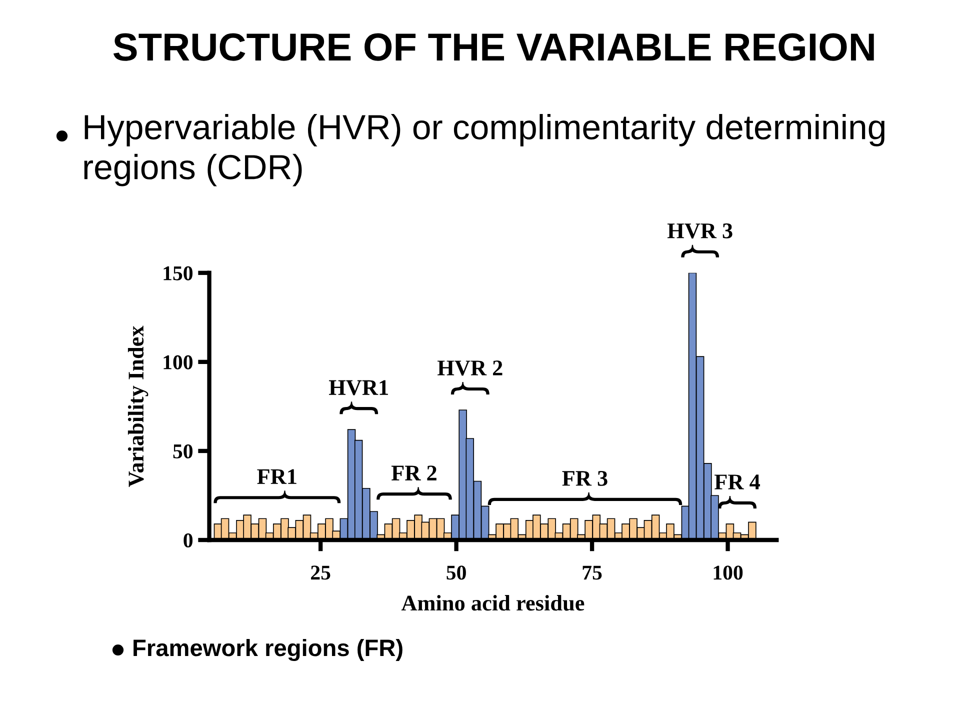 The height and width of the screenshot is (720, 960). What do you see at coordinates (728, 573) in the screenshot?
I see `x-tick-label: 100` at bounding box center [728, 573].